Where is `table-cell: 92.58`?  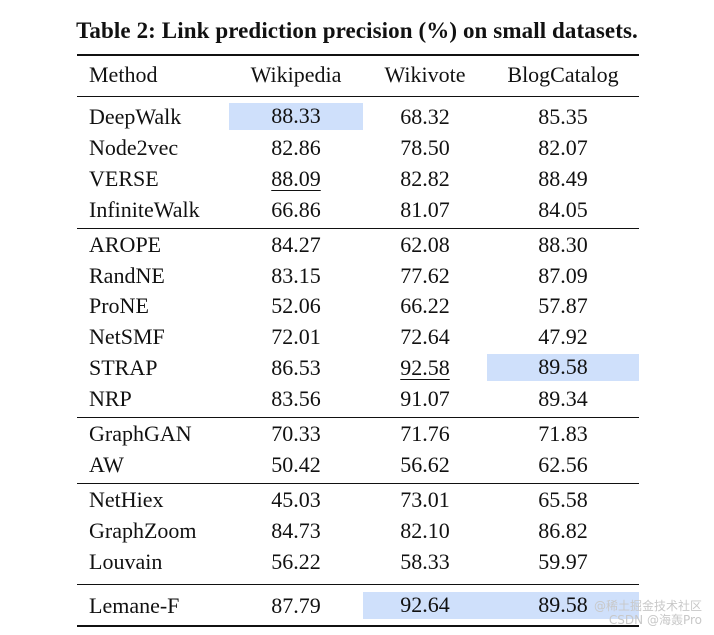 table-cell: 92.58 is located at coordinates (425, 368).